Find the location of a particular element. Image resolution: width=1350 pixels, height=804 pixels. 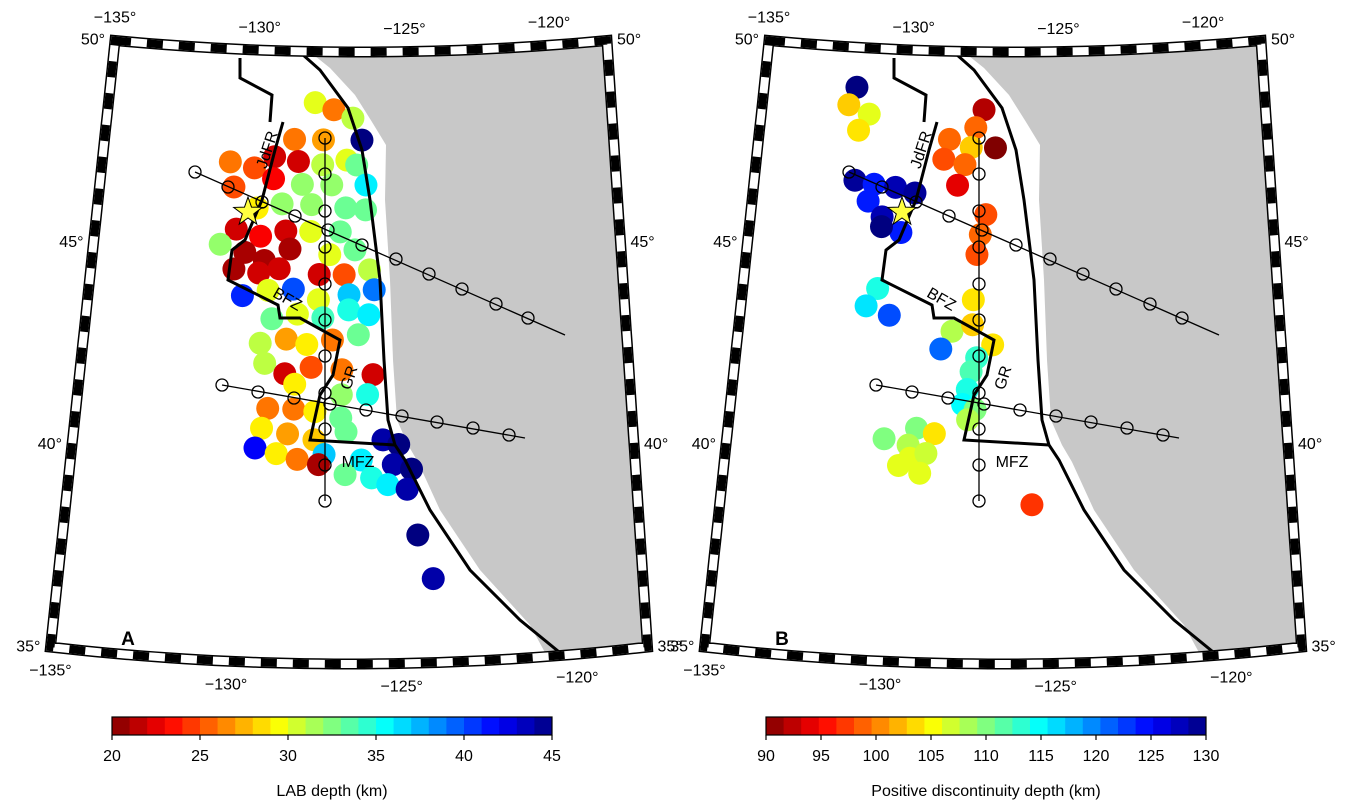

colorbar-tick-label: 20 is located at coordinates (112, 756).